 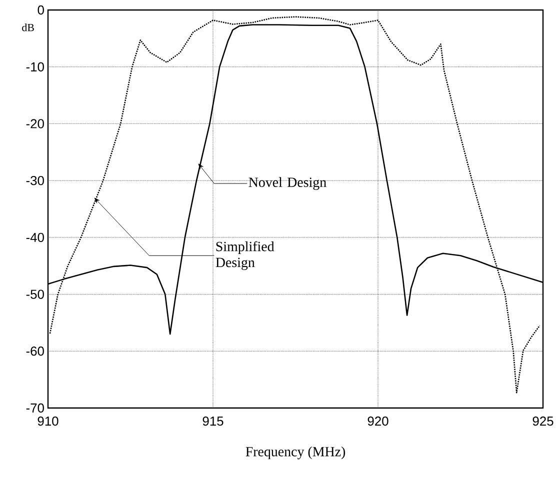 I want to click on x-tick-label: 925, so click(x=543, y=421).